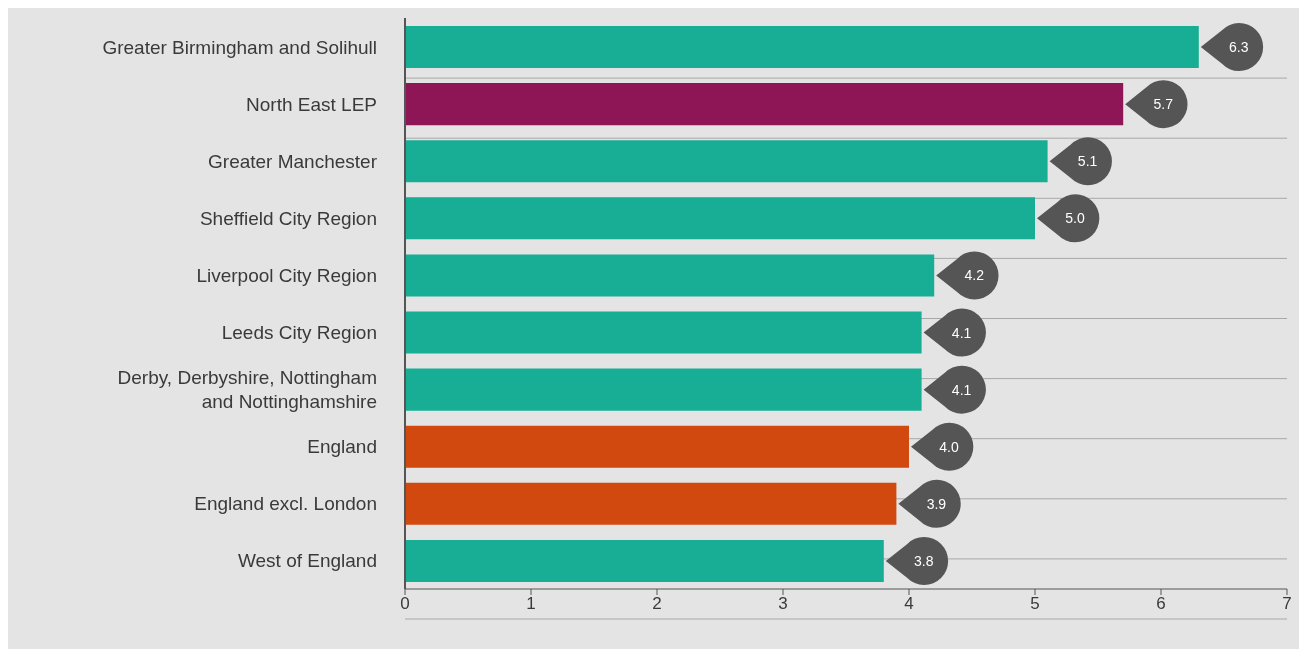 The image size is (1307, 657). Describe the element at coordinates (783, 604) in the screenshot. I see `x-tick-label: 3` at that location.